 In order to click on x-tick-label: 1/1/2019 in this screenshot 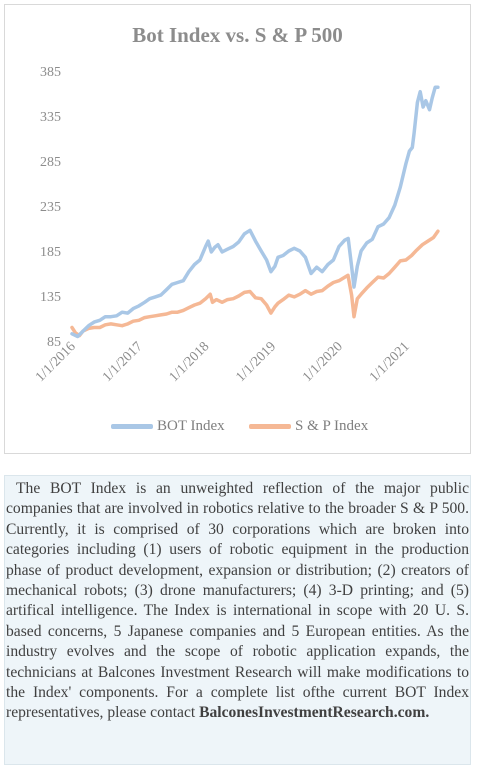, I will do `click(256, 362)`.